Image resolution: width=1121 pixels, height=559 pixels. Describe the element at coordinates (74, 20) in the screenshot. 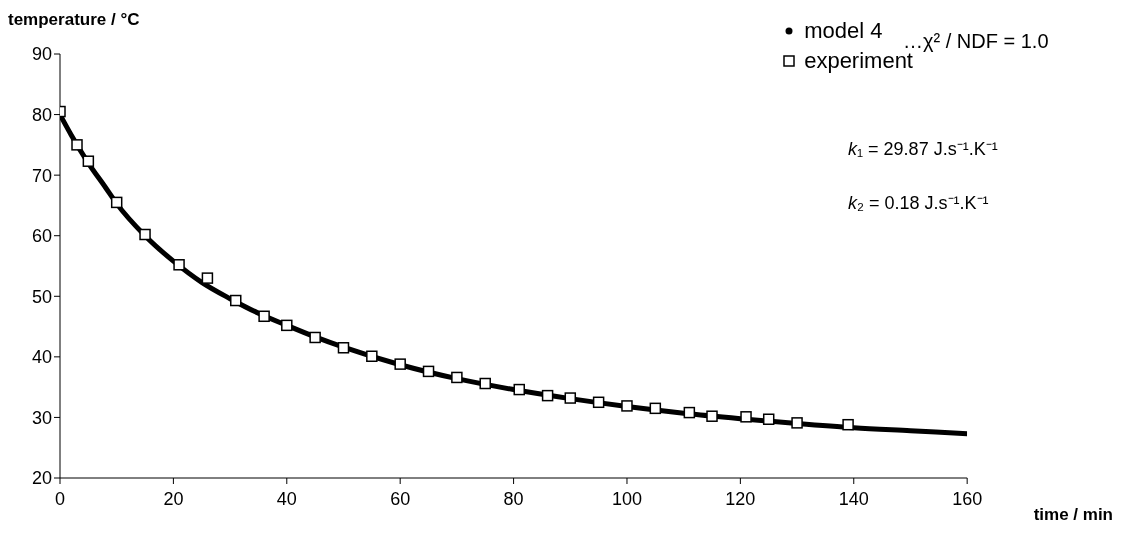

I see `y-axis-title: temperature / °C` at that location.